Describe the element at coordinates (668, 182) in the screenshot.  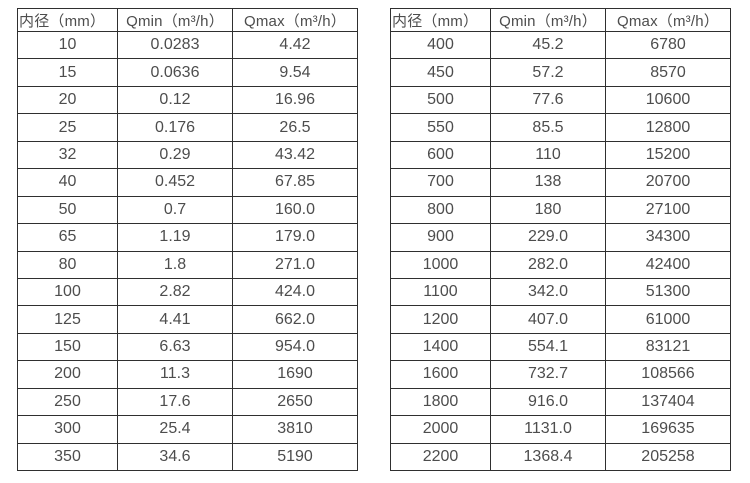
I see `table-cell: 20700` at that location.